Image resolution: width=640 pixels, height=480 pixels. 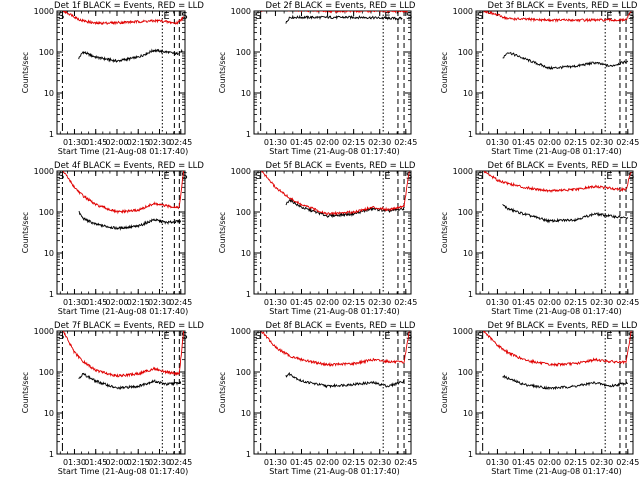 I want to click on panel-title: Det 4f BLACK = Events, RED = LLD, so click(x=129, y=166).